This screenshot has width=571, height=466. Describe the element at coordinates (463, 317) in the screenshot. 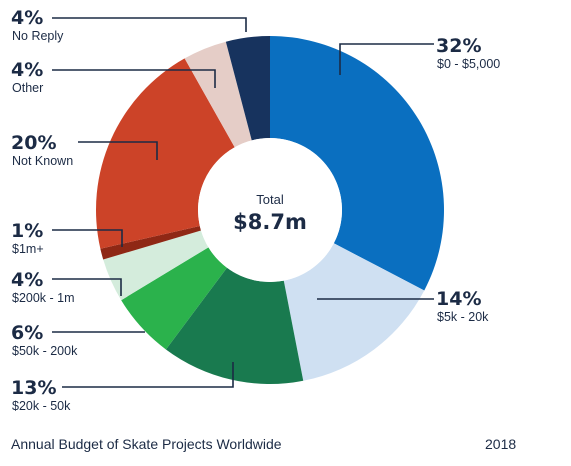

I see `slice-category-label: $5k - 20k` at that location.